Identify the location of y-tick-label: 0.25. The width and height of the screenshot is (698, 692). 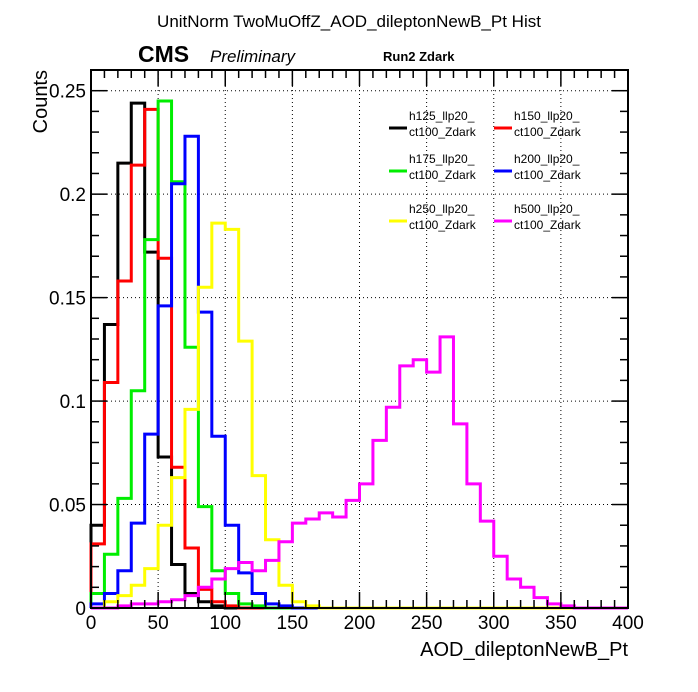
(67, 92).